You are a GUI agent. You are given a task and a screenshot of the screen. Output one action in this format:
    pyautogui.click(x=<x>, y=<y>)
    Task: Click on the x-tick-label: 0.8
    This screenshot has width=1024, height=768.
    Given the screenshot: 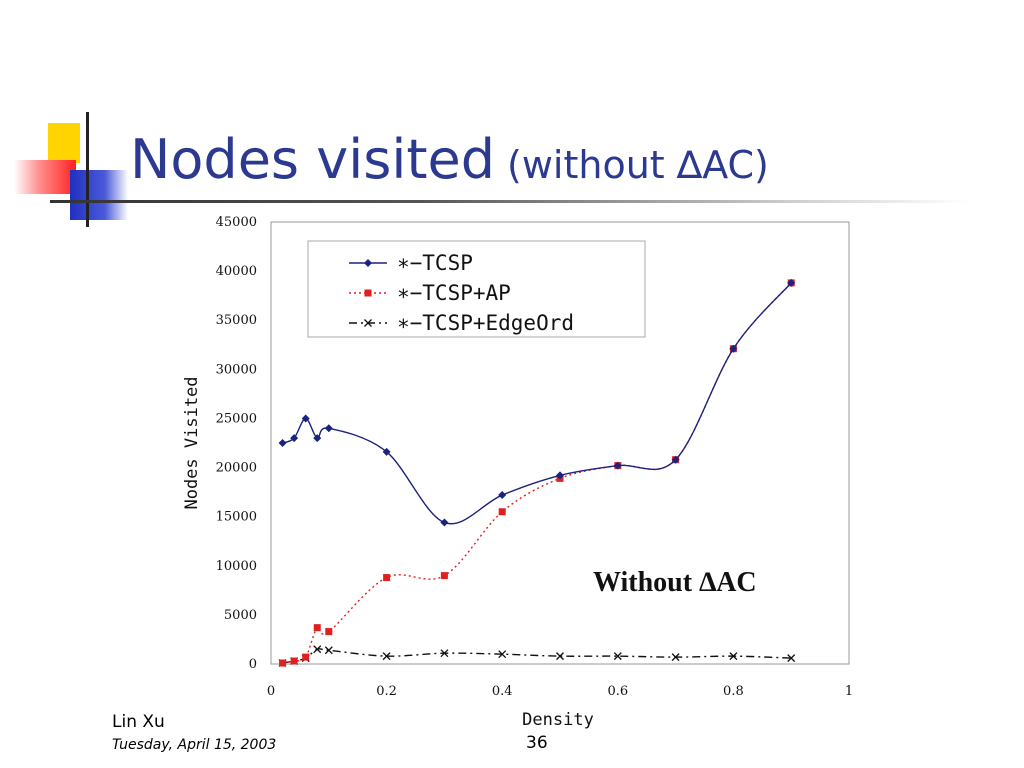 What is the action you would take?
    pyautogui.click(x=733, y=691)
    